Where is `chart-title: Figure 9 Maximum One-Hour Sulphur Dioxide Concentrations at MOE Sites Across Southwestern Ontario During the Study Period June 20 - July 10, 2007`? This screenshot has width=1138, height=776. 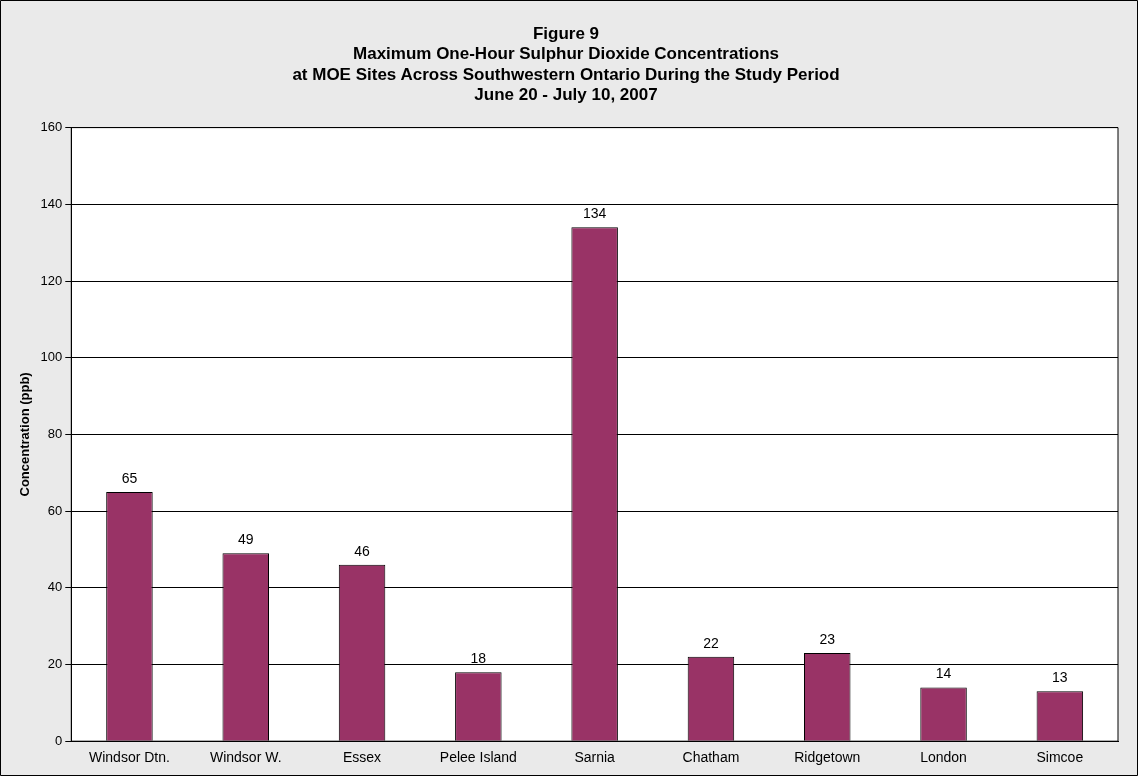 chart-title: Figure 9 Maximum One-Hour Sulphur Dioxide Concentrations at MOE Sites Across Southwestern Ontario During the Study Period June 20 - July 10, 2007 is located at coordinates (566, 64).